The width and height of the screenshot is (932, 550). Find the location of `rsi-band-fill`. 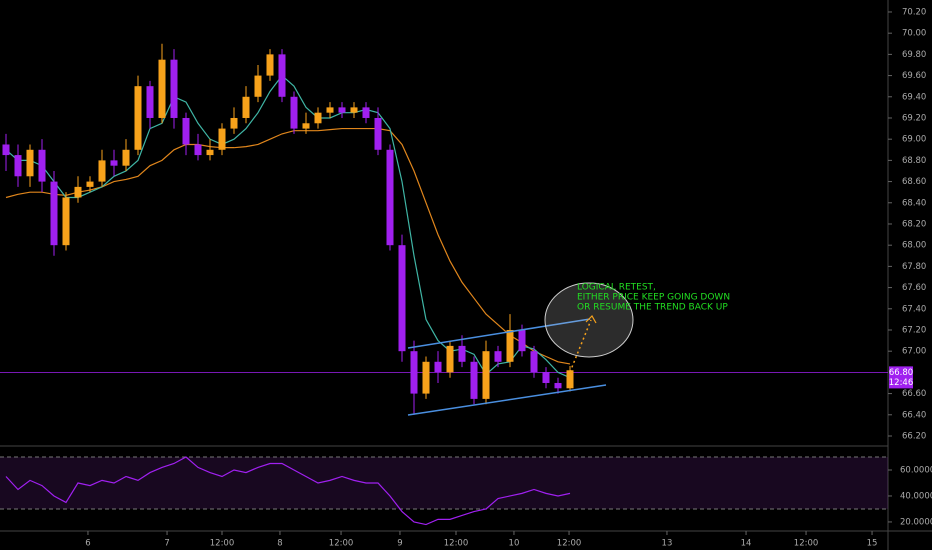

rsi-band-fill is located at coordinates (444, 483).